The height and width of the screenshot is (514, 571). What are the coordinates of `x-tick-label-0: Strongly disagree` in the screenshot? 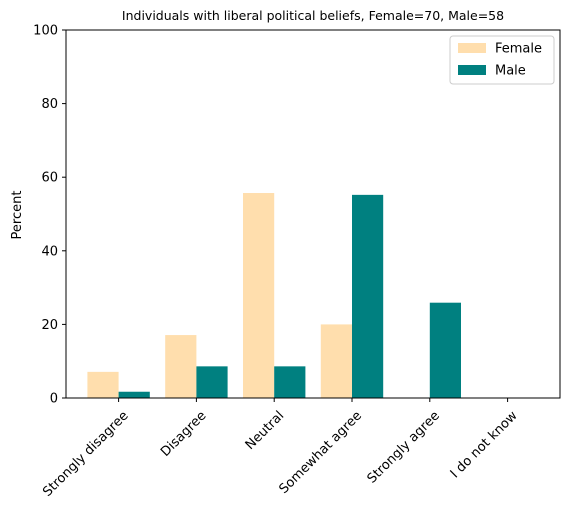 It's located at (85, 453).